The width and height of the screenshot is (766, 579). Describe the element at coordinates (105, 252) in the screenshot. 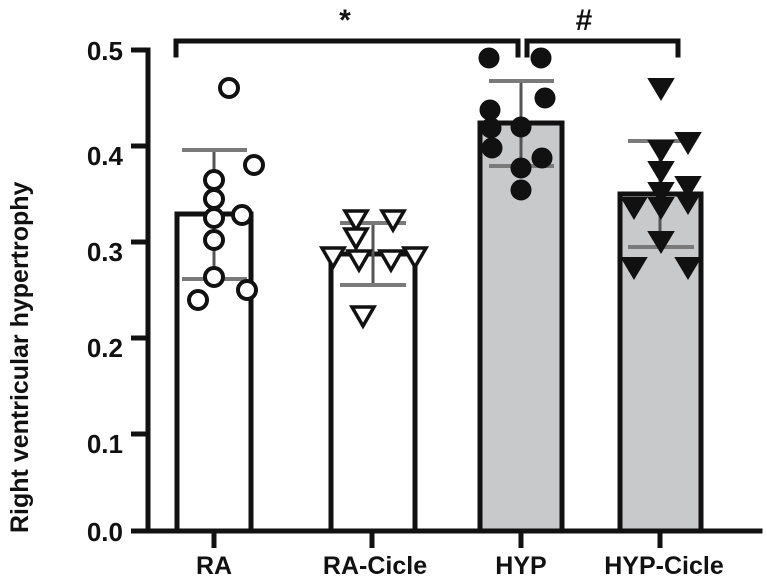

I see `y-tick-label-0.3: 0.3` at that location.